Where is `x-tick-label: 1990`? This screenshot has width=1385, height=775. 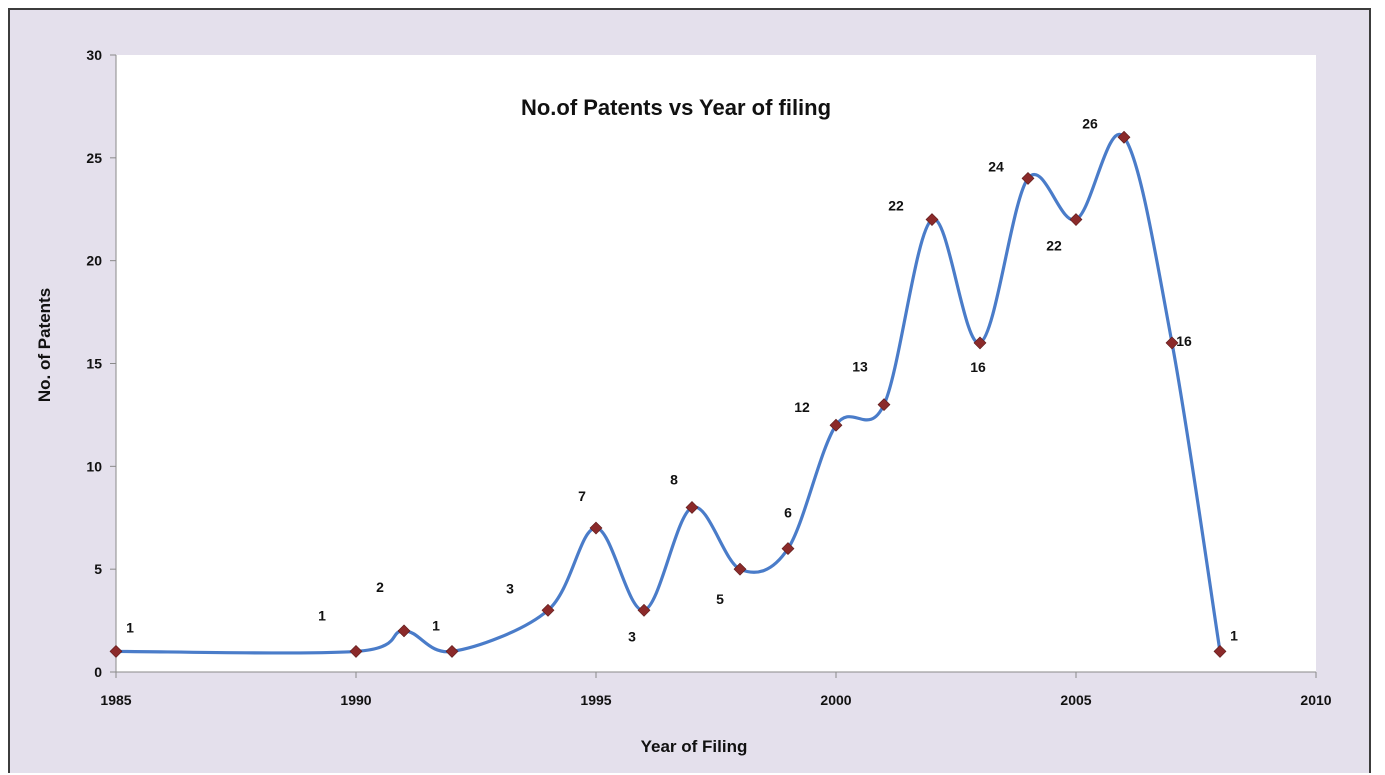 x-tick-label: 1990 is located at coordinates (355, 700).